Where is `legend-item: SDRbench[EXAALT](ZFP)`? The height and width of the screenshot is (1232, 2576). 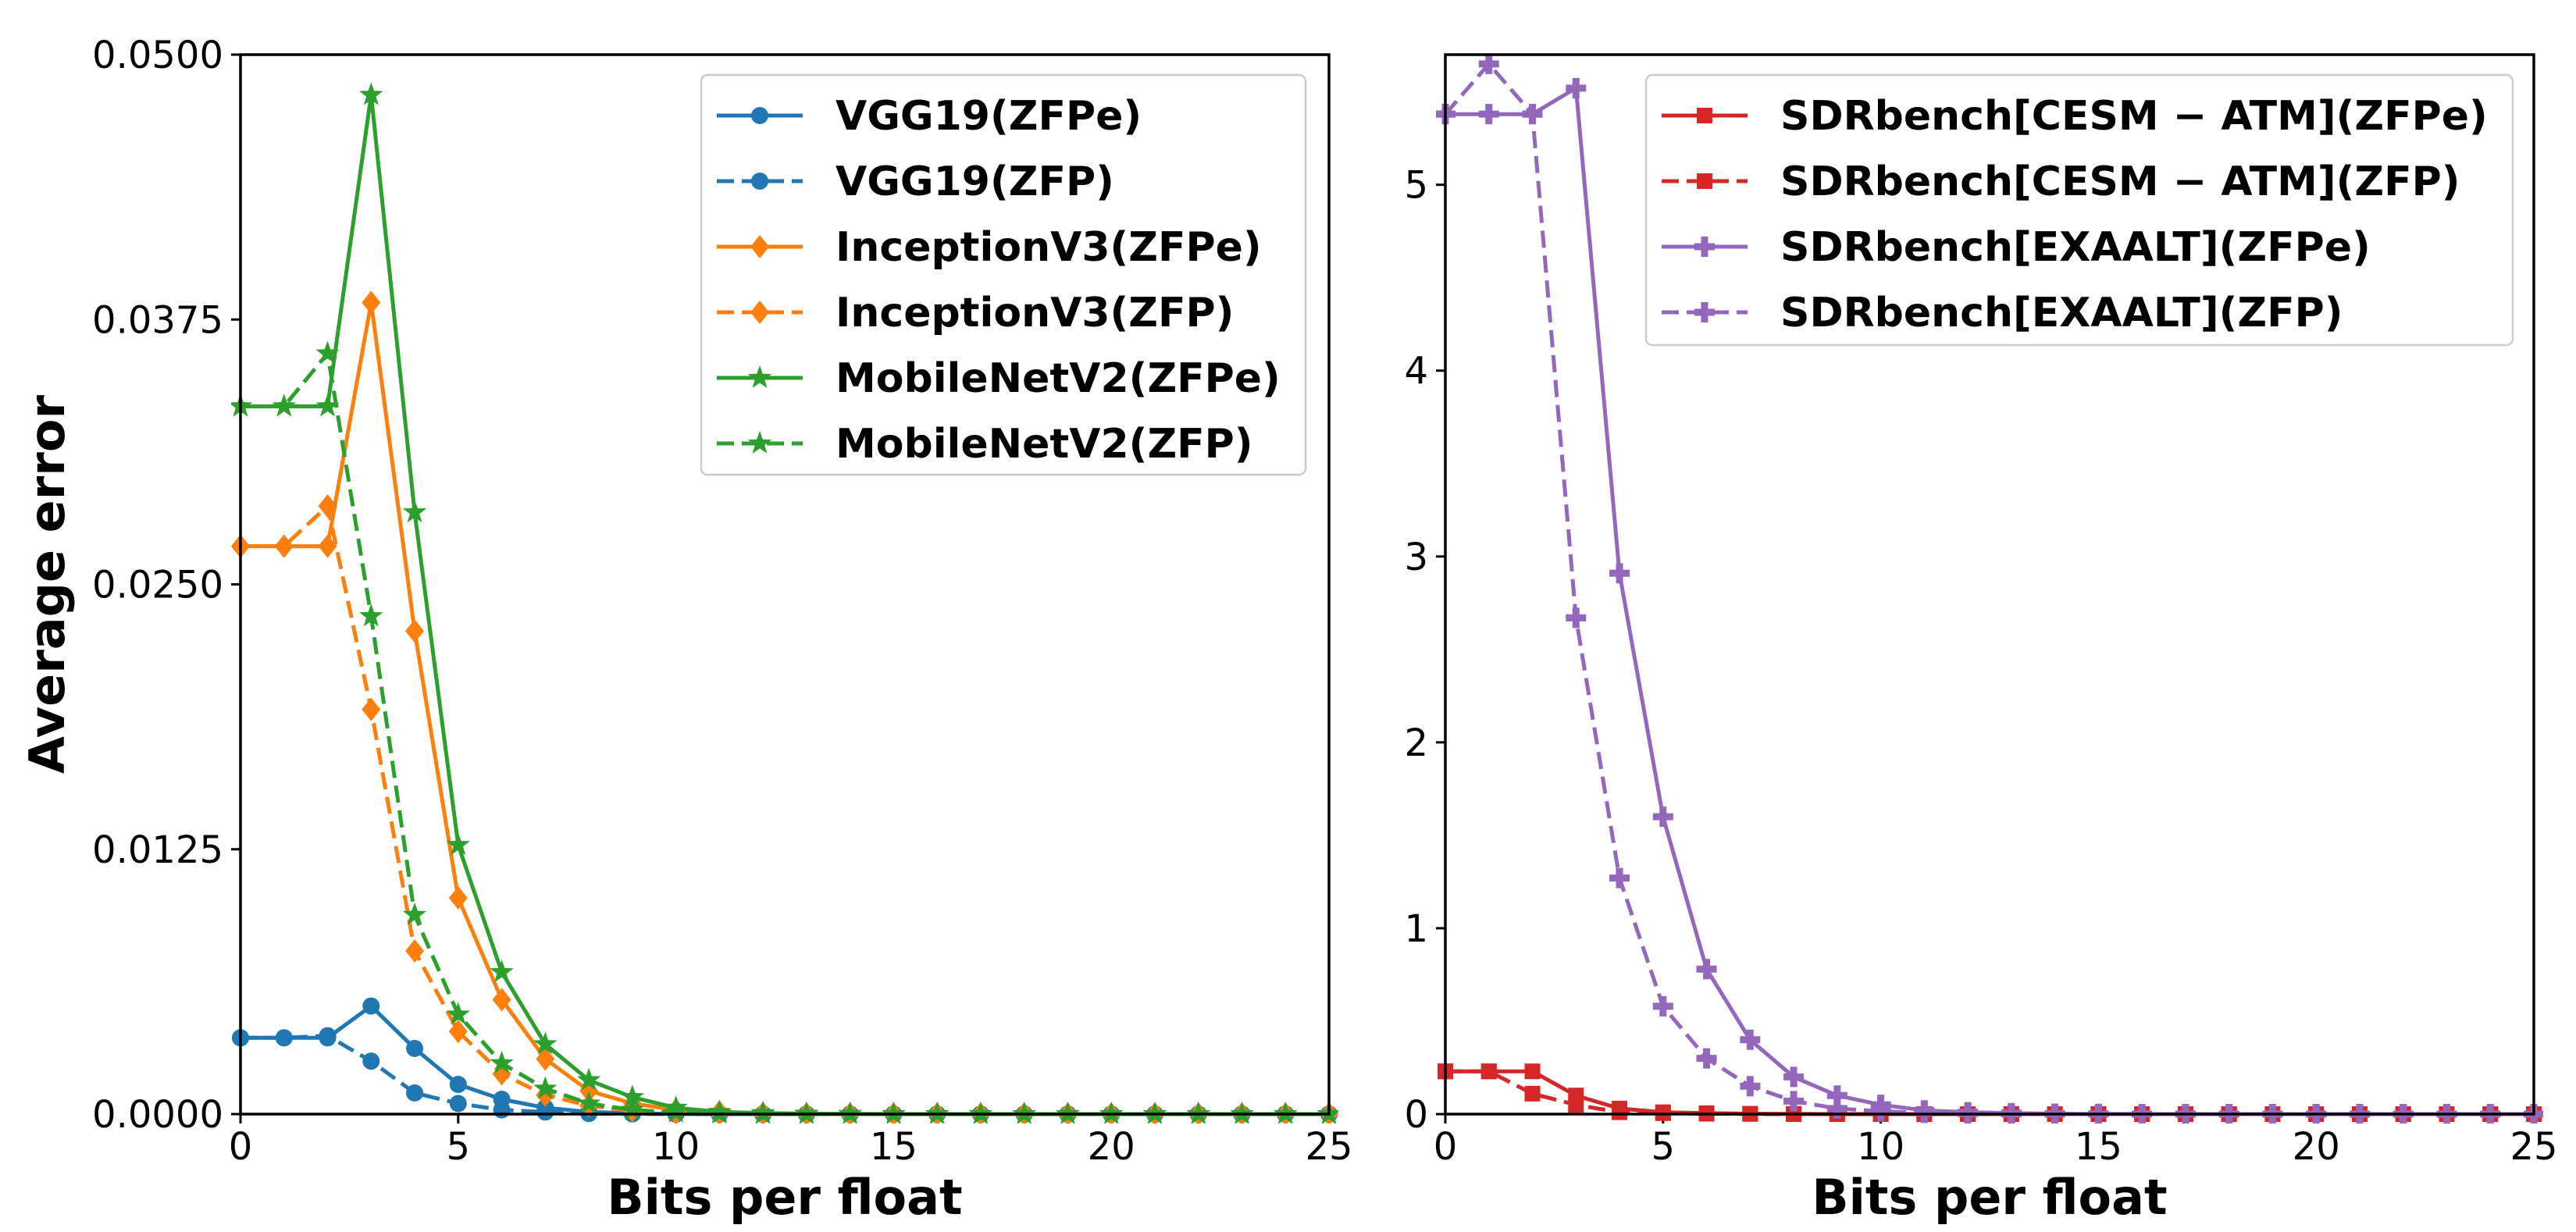 legend-item: SDRbench[EXAALT](ZFP) is located at coordinates (2003, 313).